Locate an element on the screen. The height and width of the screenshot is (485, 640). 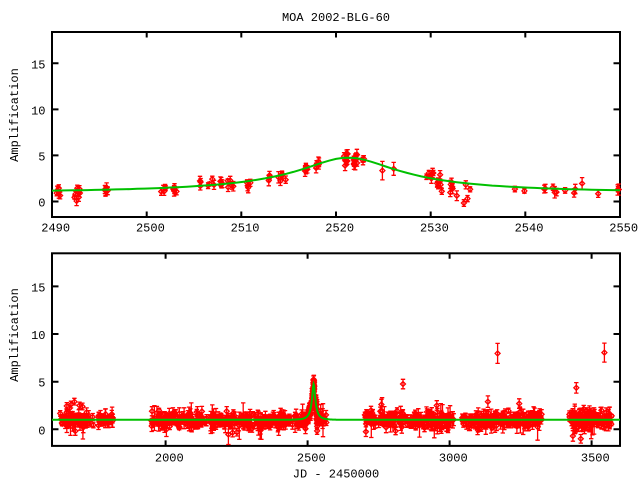
svg-text: 2000 is located at coordinates (169, 459).